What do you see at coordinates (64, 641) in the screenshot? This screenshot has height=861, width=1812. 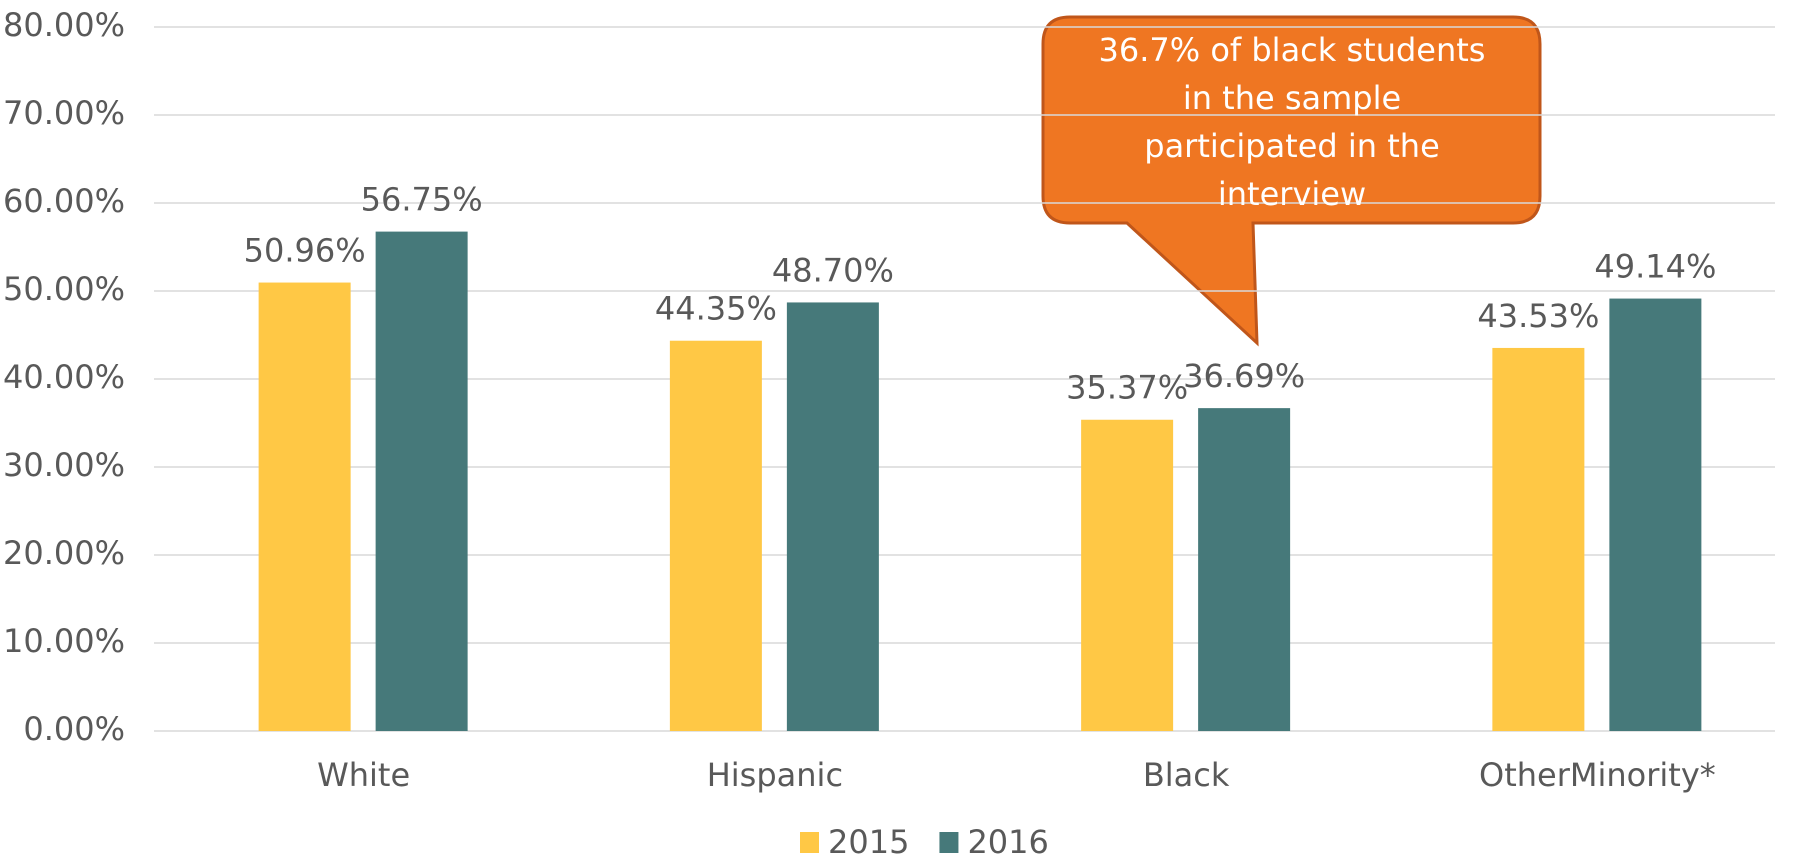 I see `y-tick-label: 10.00%` at bounding box center [64, 641].